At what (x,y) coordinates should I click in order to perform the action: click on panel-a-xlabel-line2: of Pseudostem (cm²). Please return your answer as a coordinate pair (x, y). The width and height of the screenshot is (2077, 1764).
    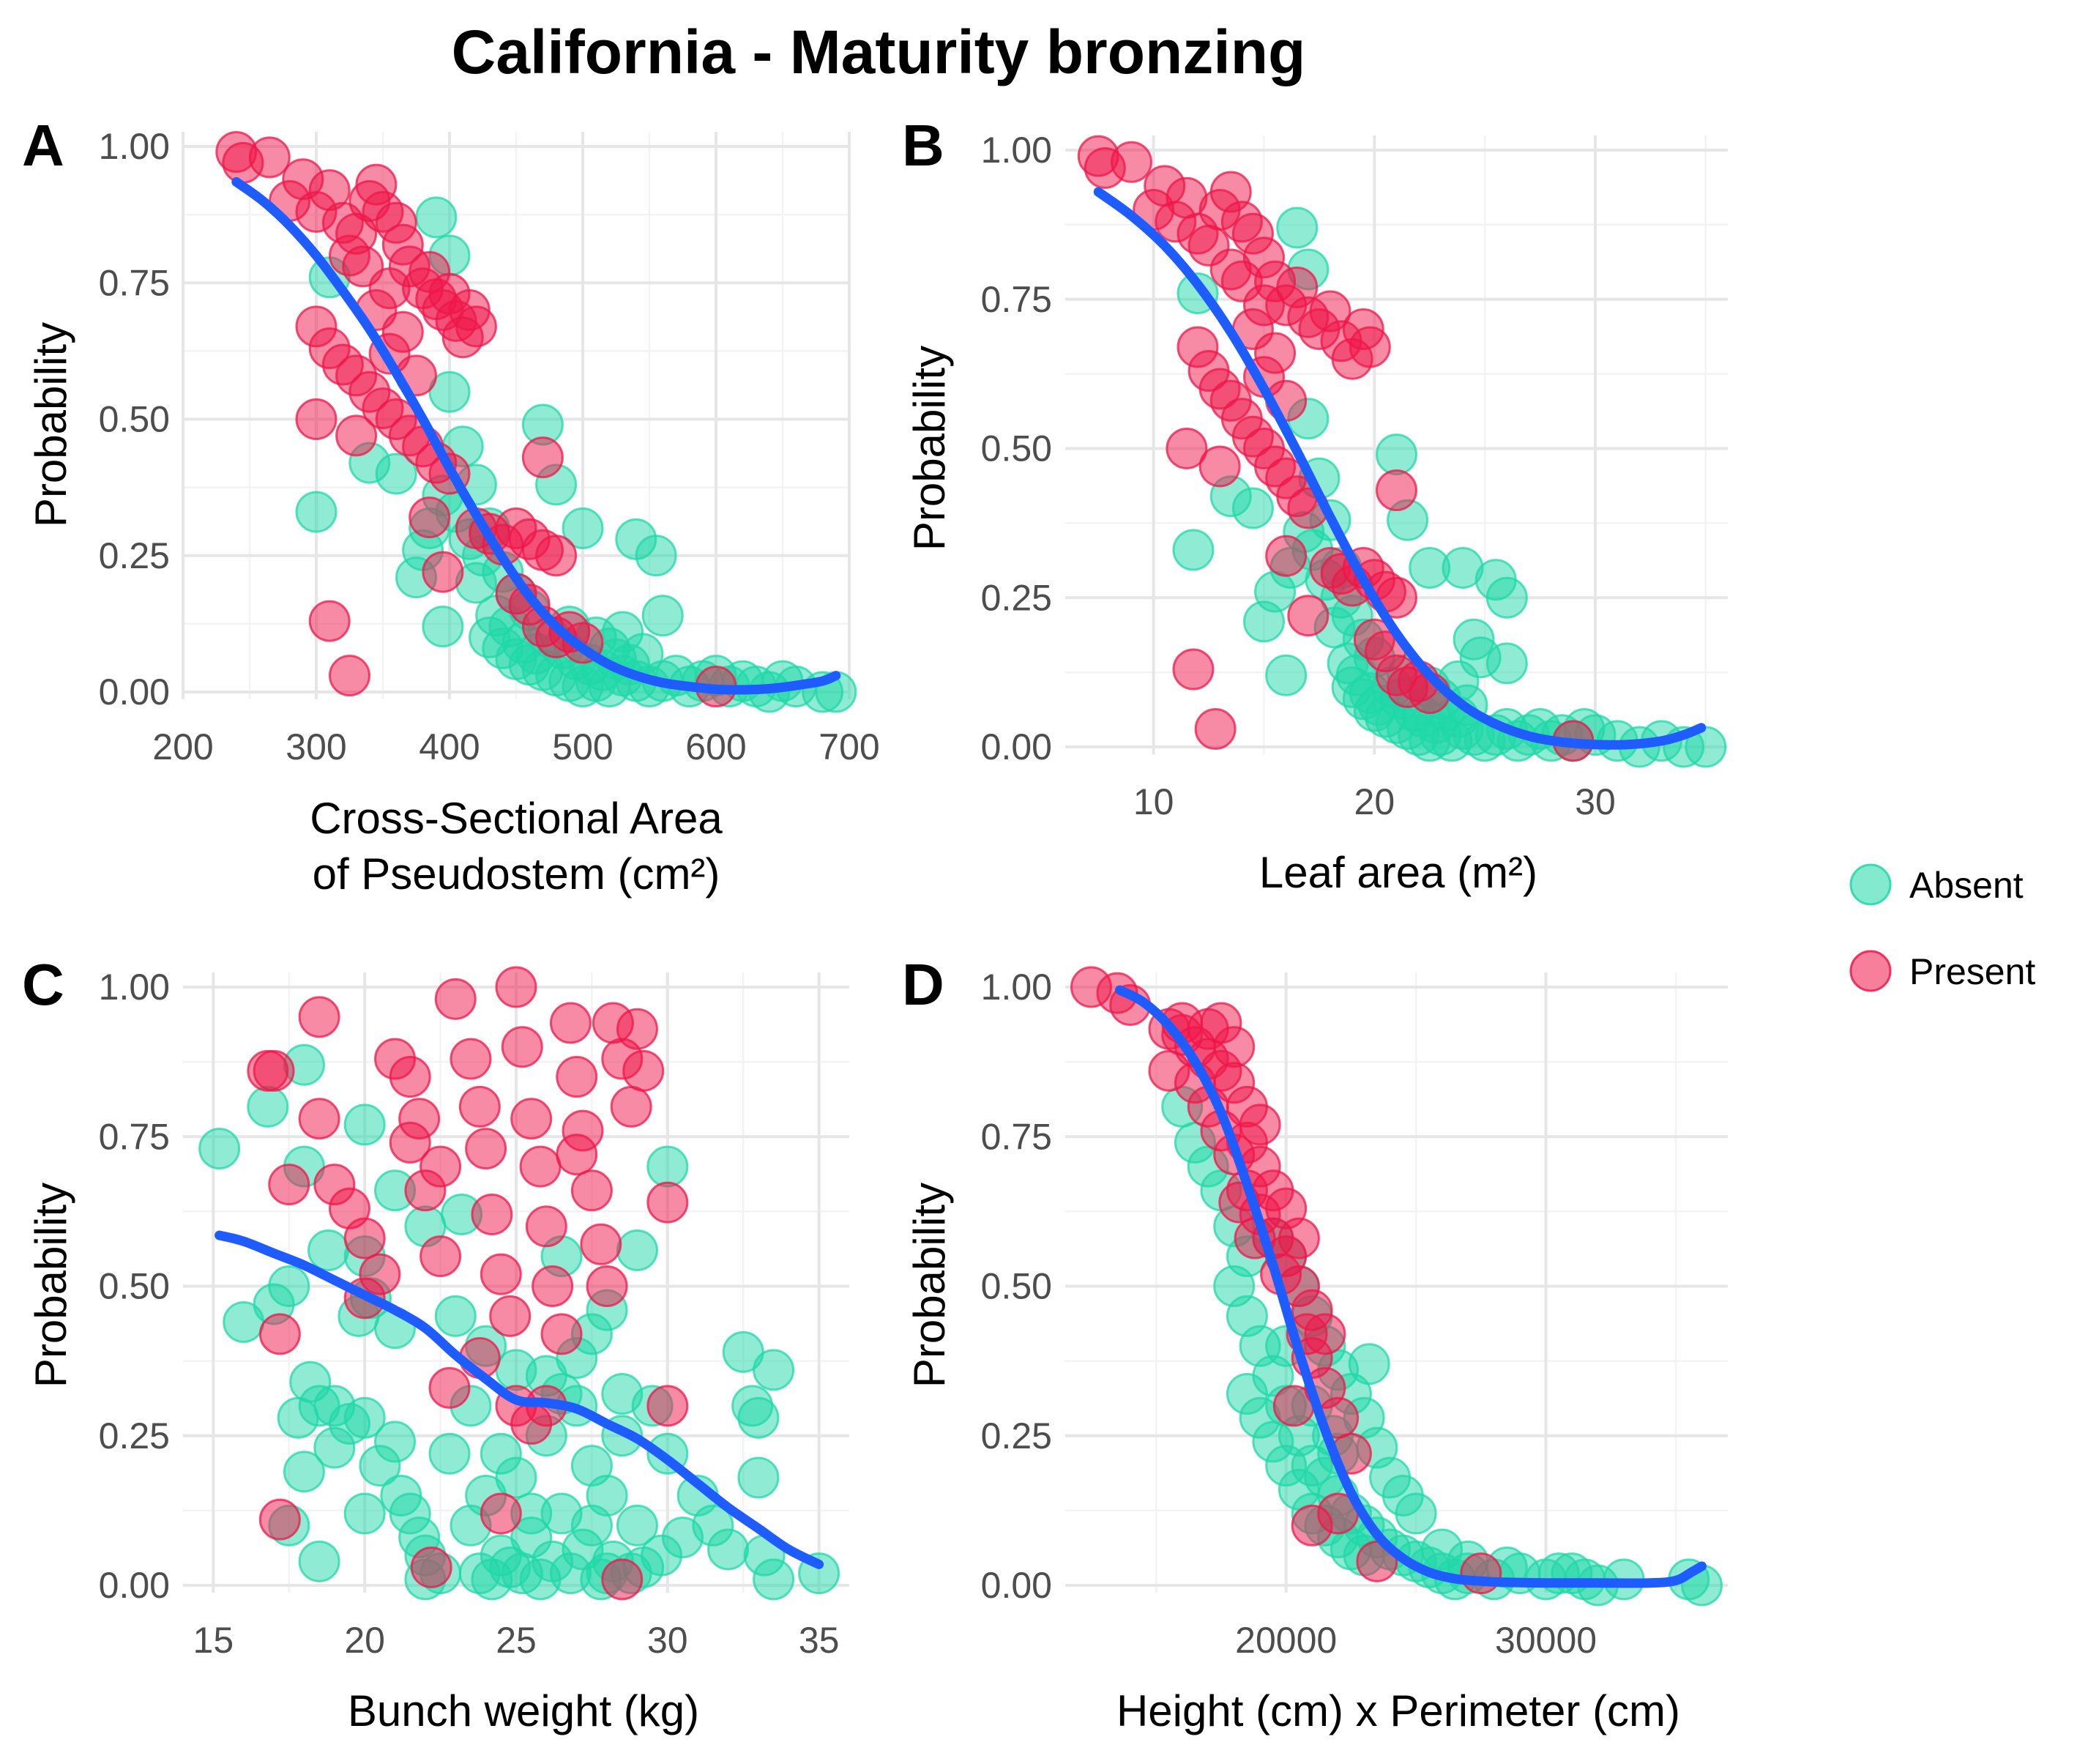
    Looking at the image, I should click on (516, 873).